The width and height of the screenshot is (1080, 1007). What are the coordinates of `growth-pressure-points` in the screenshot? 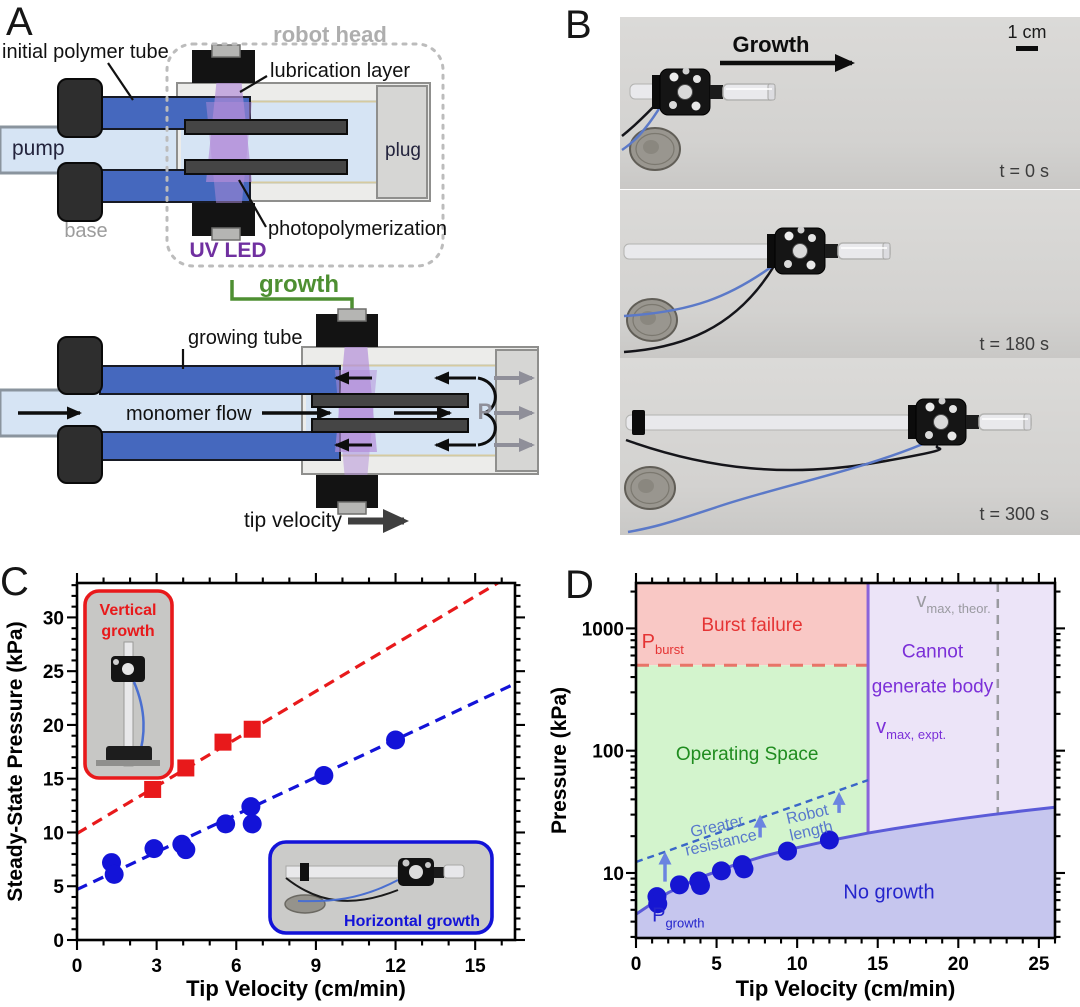 It's located at (743, 872).